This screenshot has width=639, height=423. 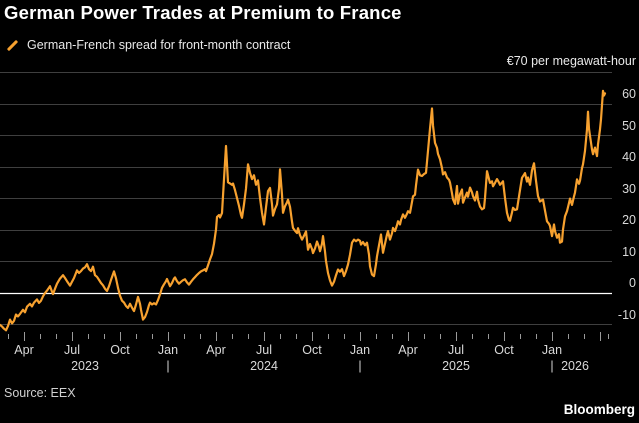 I want to click on y-tick-label--10: -10, so click(x=626, y=314).